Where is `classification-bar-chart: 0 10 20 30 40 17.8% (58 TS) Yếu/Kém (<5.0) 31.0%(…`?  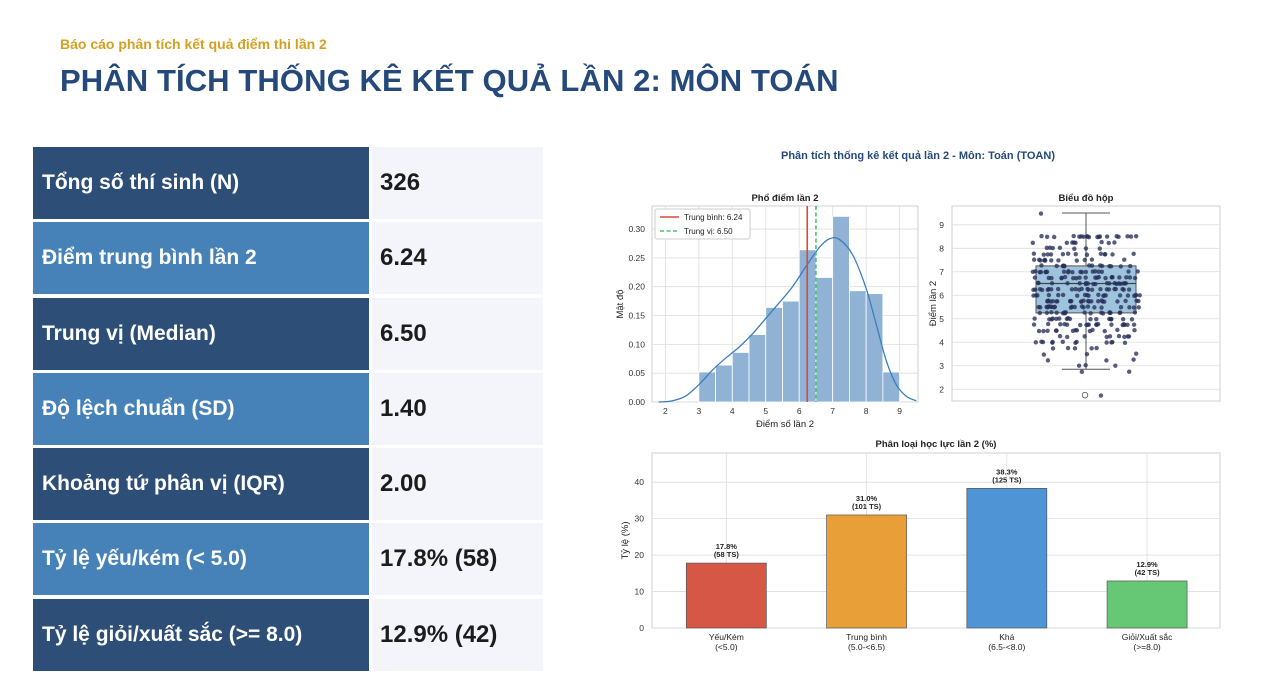
classification-bar-chart: 0 10 20 30 40 17.8% (58 TS) Yếu/Kém (<5.0) 31.0%(… is located at coordinates (920, 545).